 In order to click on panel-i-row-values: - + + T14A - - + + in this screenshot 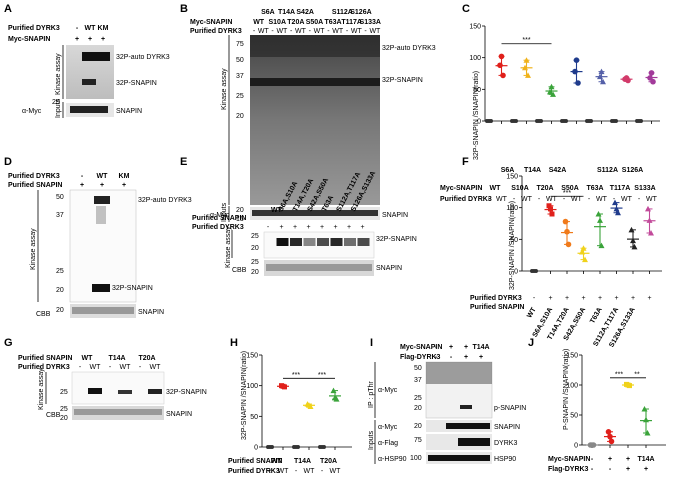, I will do `click(462, 352)`.